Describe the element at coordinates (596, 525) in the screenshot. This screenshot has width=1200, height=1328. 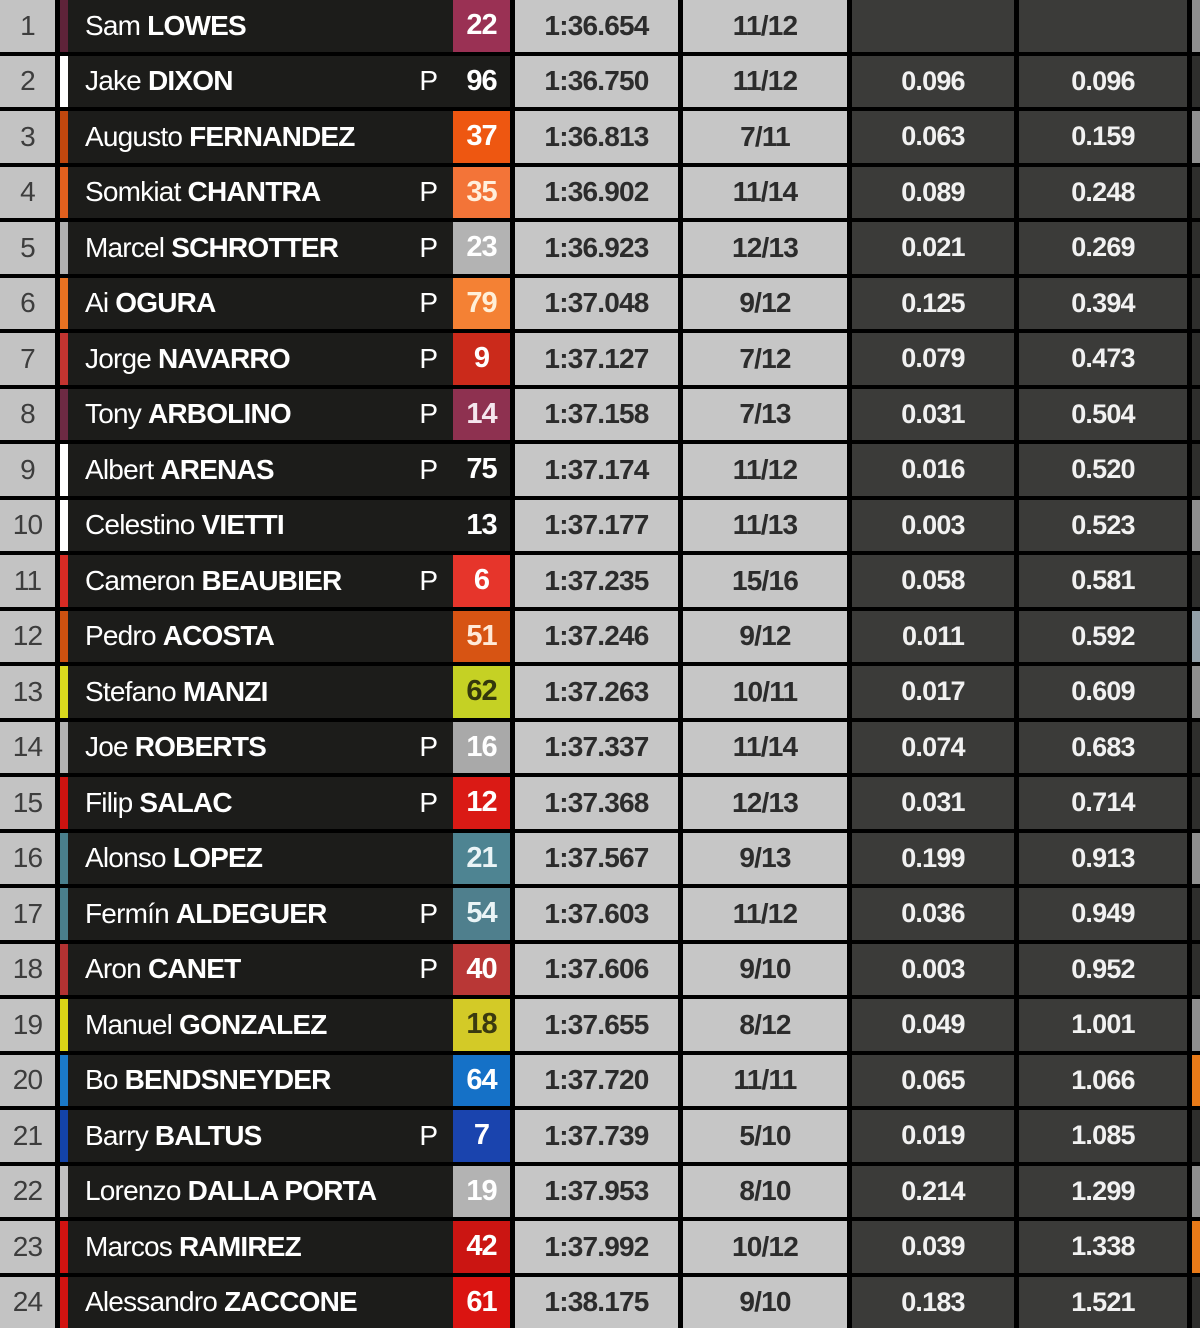
I see `best-lap-time-cell: 1:37.177` at that location.